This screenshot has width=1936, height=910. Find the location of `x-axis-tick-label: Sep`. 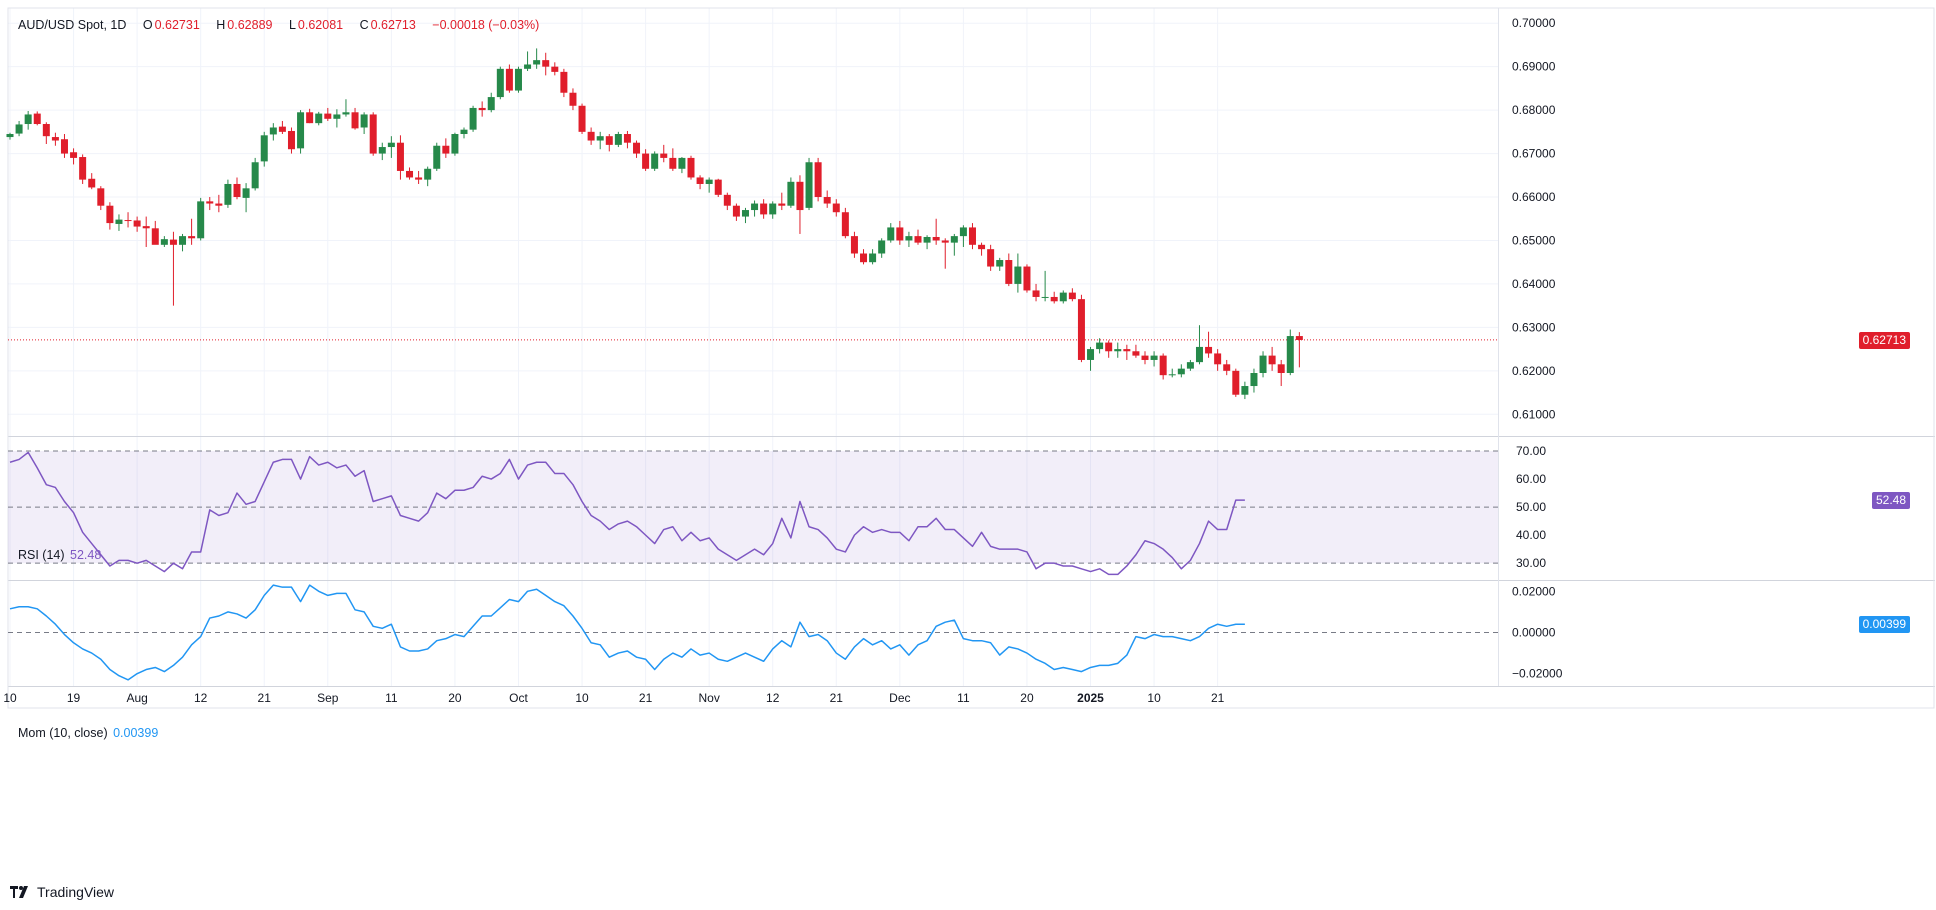

x-axis-tick-label: Sep is located at coordinates (328, 698).